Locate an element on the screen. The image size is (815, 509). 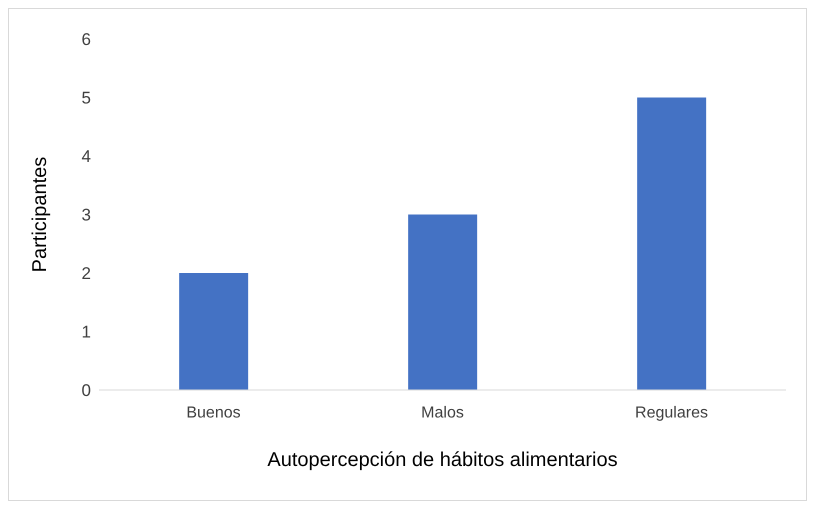
y-tick-label: 1 is located at coordinates (86, 332).